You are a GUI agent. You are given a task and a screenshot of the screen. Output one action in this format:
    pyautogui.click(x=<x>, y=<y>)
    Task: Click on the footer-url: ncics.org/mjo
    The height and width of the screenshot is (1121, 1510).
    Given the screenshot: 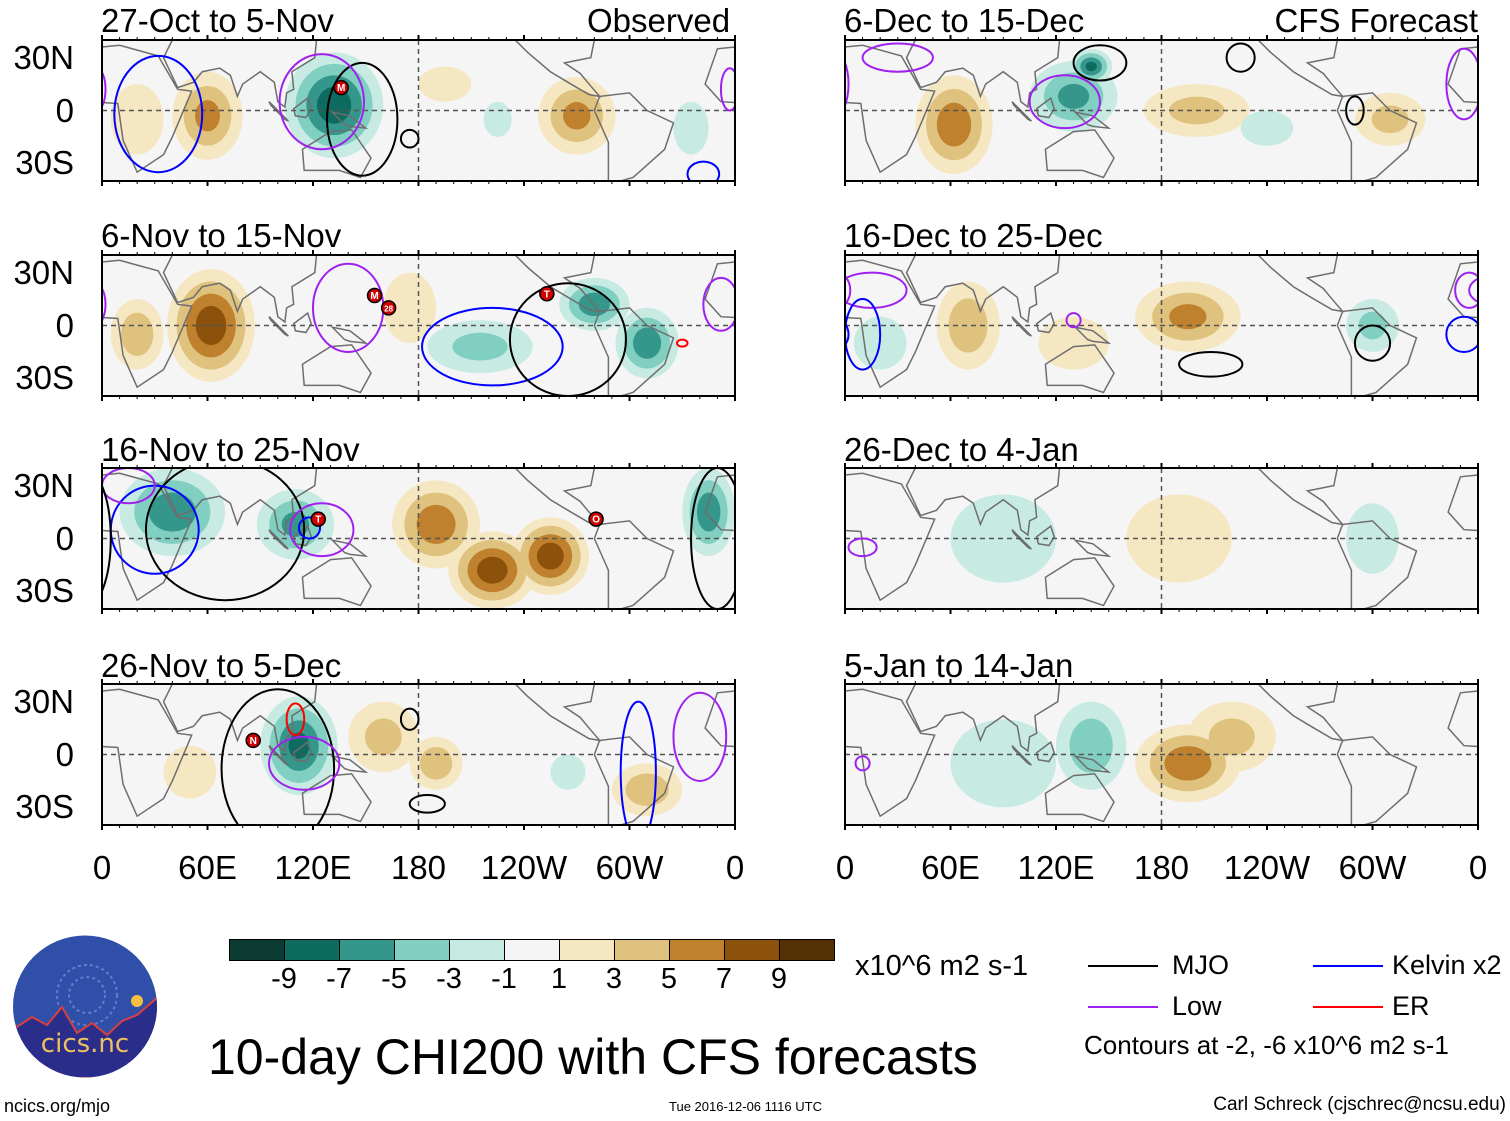 What is the action you would take?
    pyautogui.click(x=57, y=1106)
    